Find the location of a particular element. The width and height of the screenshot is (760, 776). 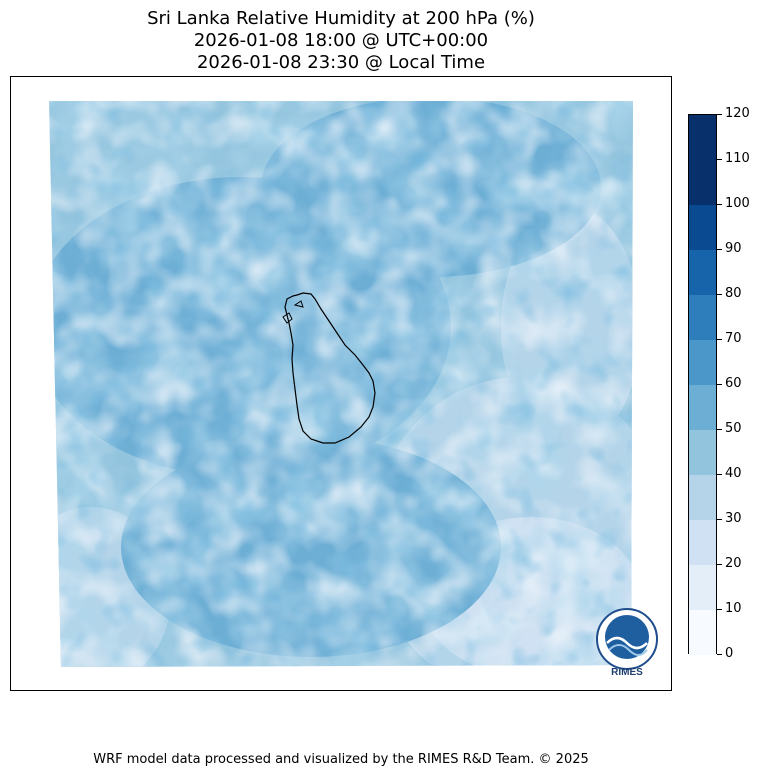

colorbar-tick-label: 120 is located at coordinates (737, 113).